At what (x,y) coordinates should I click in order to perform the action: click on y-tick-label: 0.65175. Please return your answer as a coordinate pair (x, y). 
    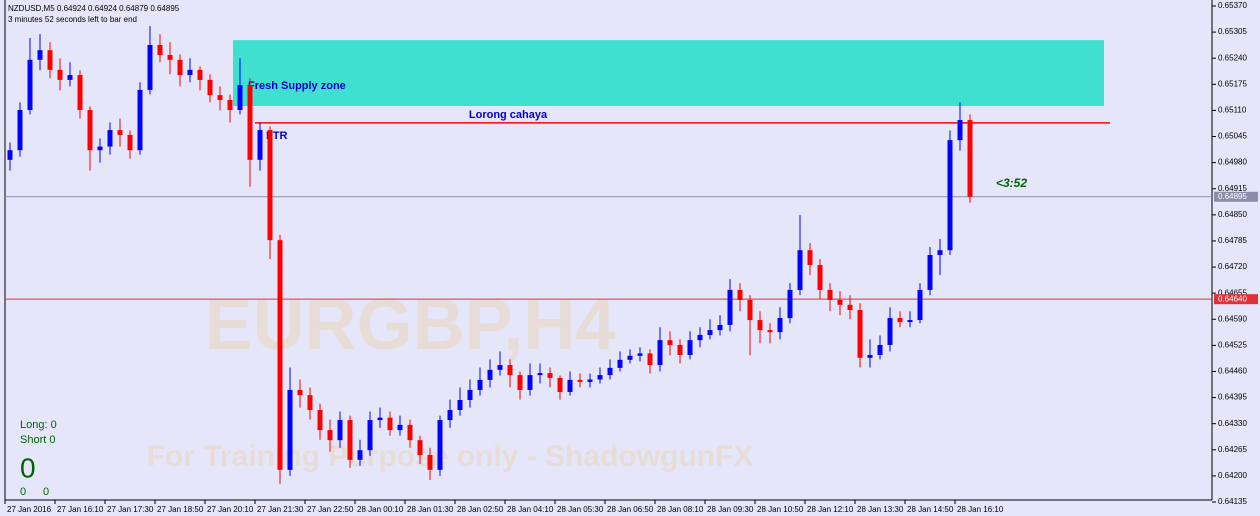
    Looking at the image, I should click on (1232, 83).